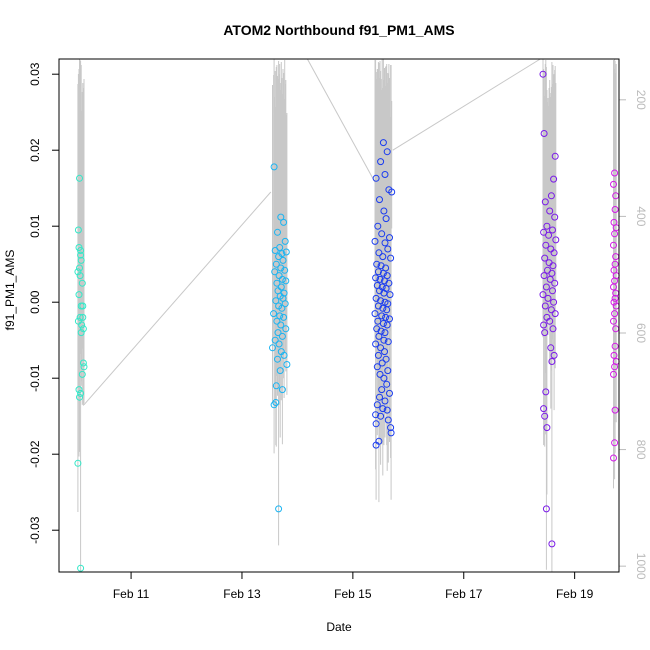 The height and width of the screenshot is (650, 650). What do you see at coordinates (35, 530) in the screenshot?
I see `y-tick-label: -0.03` at bounding box center [35, 530].